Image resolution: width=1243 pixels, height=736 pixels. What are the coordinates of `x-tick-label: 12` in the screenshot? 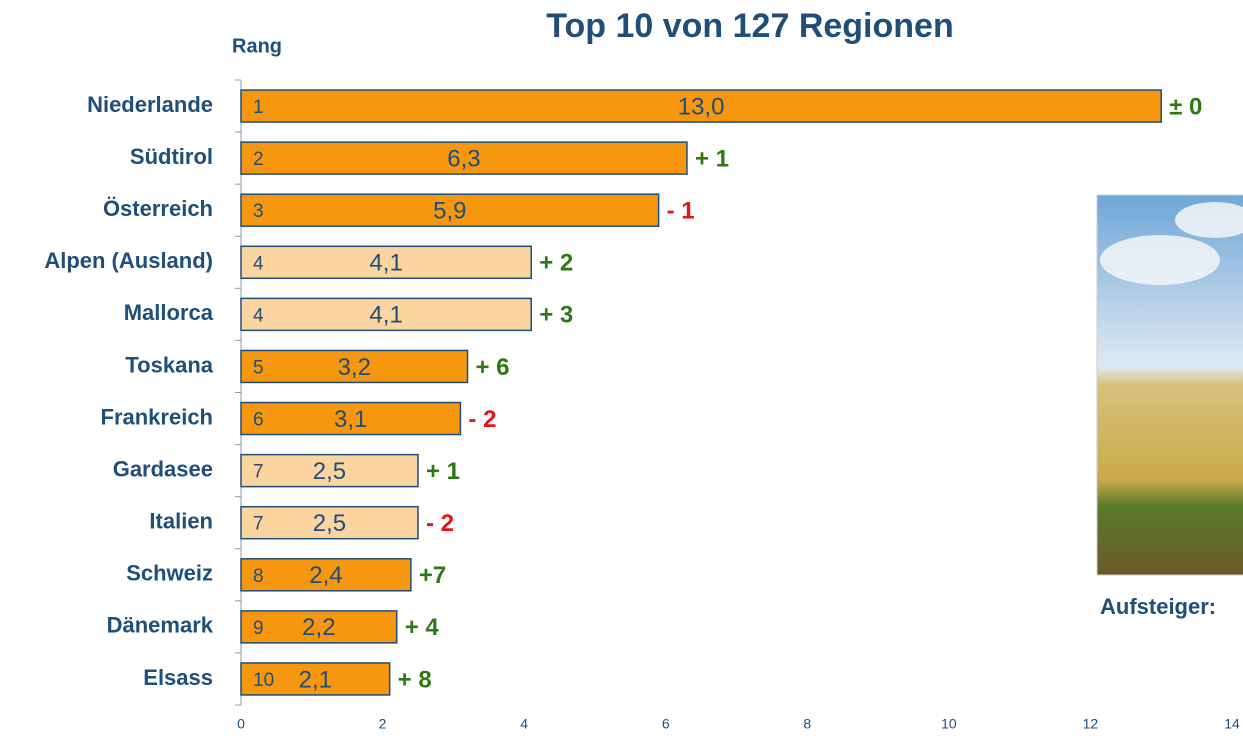 It's located at (1091, 724).